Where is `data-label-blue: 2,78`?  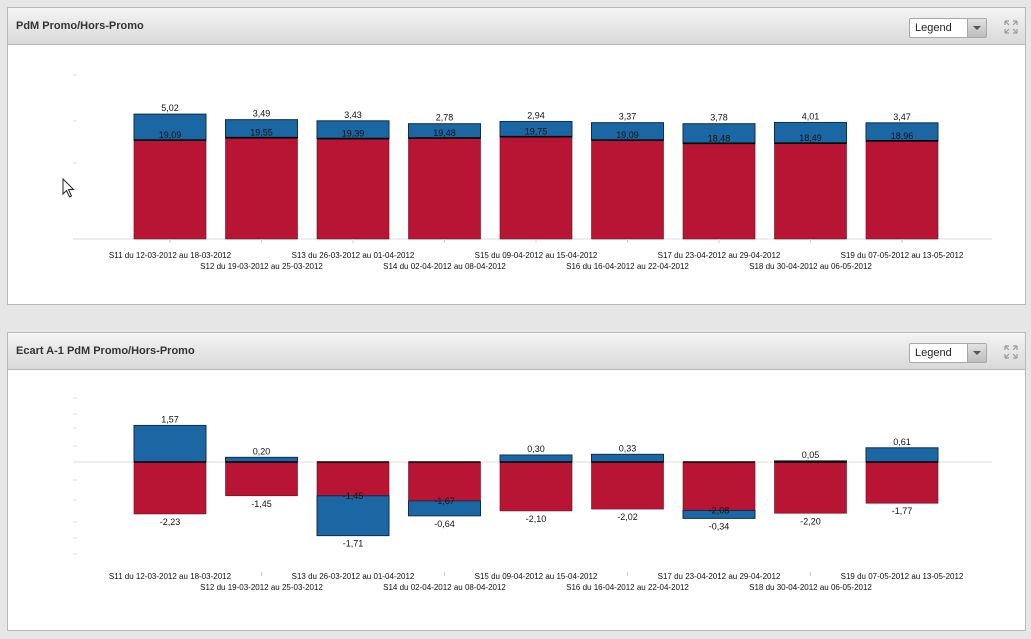 data-label-blue: 2,78 is located at coordinates (445, 118).